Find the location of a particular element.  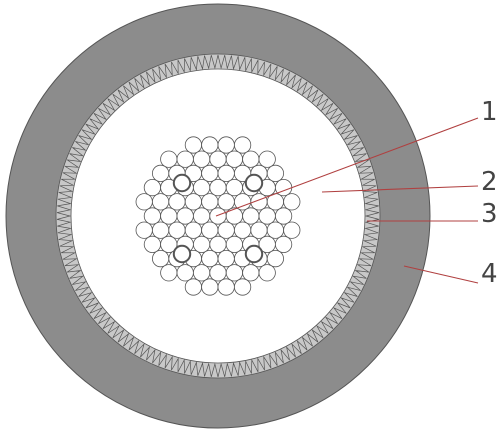

label-4: 4 is located at coordinates (489, 274).